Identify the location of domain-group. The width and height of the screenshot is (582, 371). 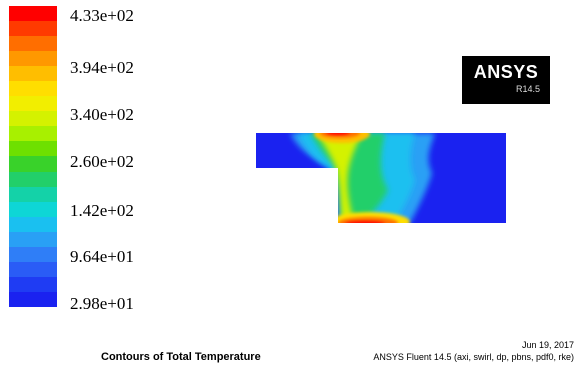
(381, 178).